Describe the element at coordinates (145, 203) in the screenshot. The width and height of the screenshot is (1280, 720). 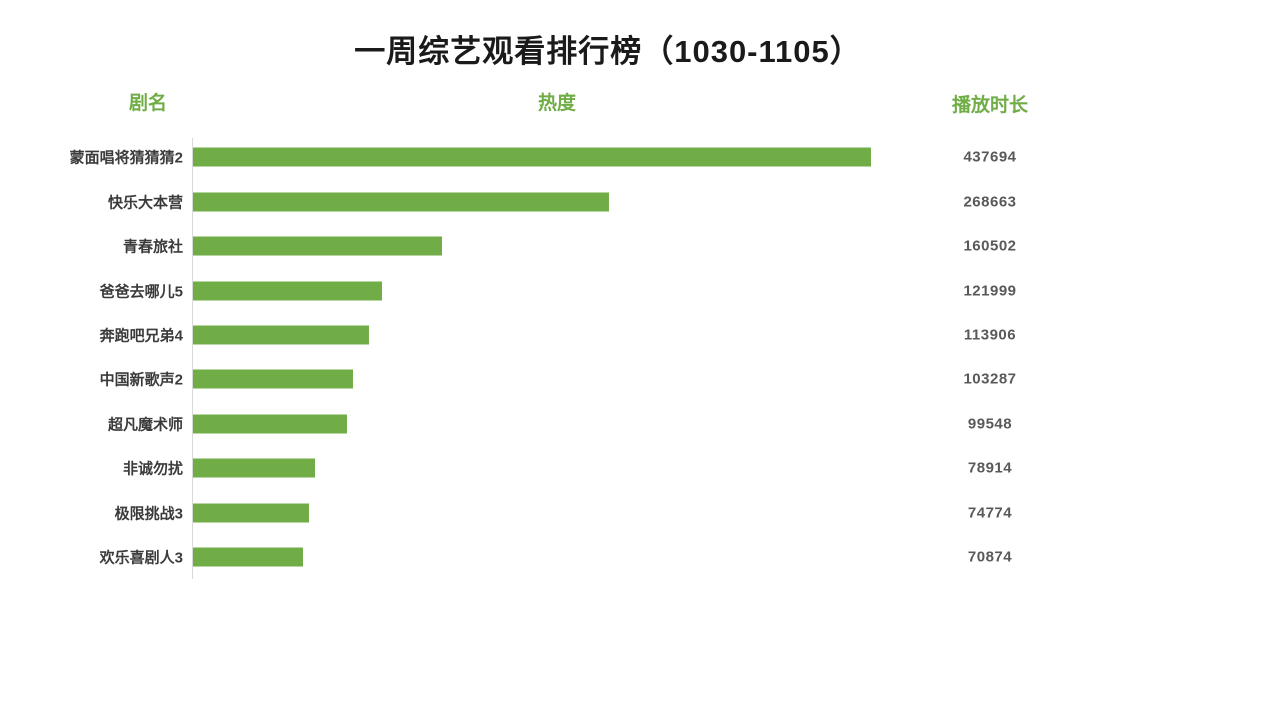
I see `bar-label: 快乐大本营` at that location.